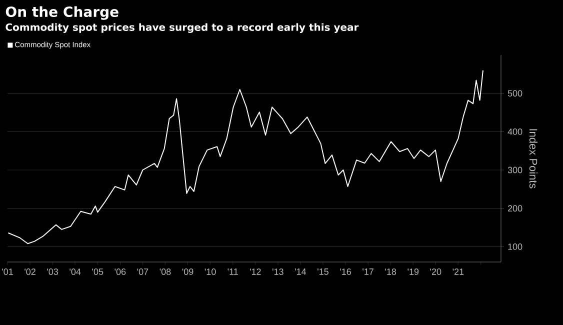  What do you see at coordinates (7, 271) in the screenshot?
I see `x-tick-label: '01` at bounding box center [7, 271].